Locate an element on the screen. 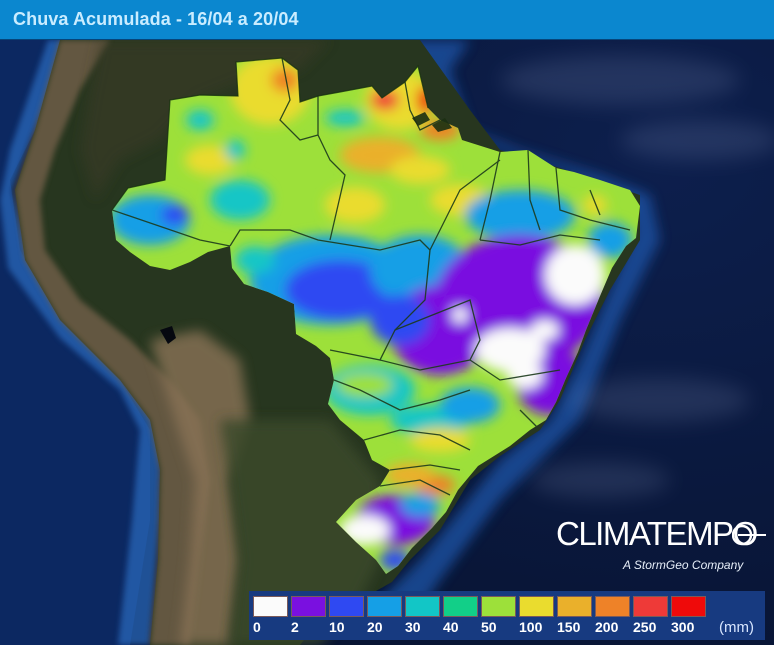 The image size is (774, 645). legend-tick: 40 is located at coordinates (451, 627).